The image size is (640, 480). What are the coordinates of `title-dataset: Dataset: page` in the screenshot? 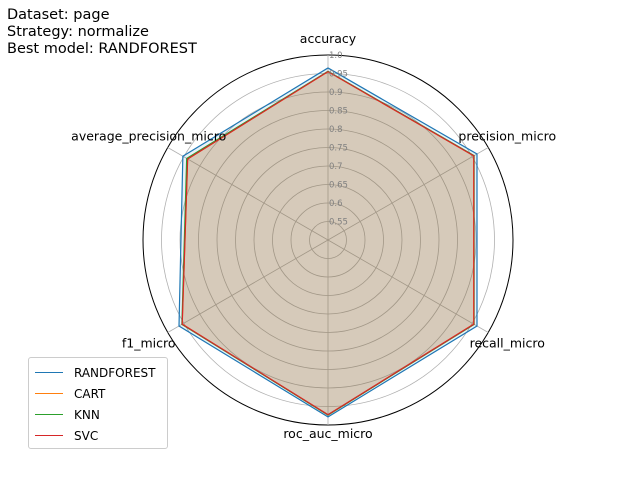 It's located at (58, 15).